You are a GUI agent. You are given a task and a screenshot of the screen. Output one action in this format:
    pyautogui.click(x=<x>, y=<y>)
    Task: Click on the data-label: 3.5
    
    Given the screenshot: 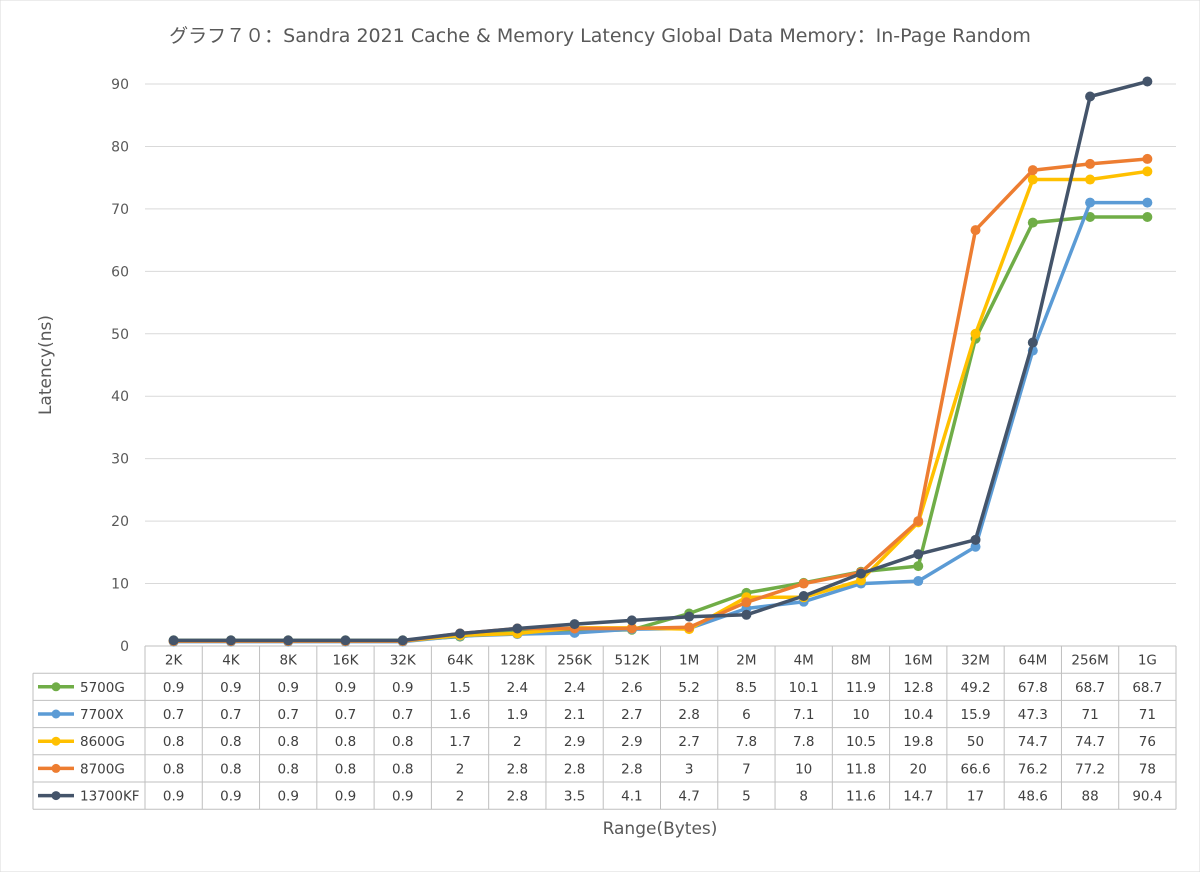 What is the action you would take?
    pyautogui.click(x=574, y=797)
    